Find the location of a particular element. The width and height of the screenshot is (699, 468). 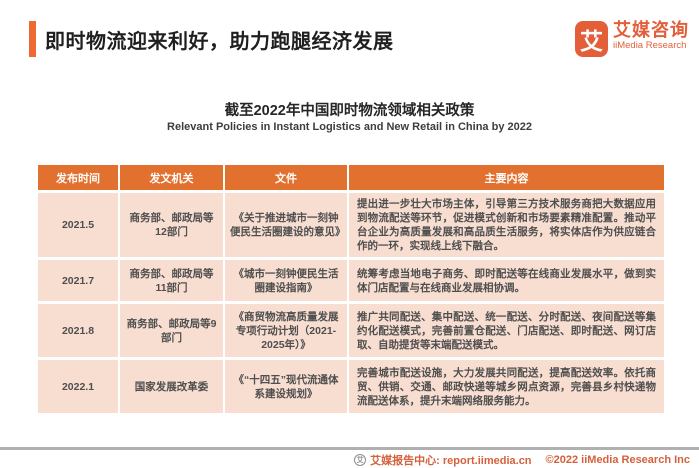

footer-source: 艾媒报告中心: report.iimedia.cn is located at coordinates (451, 461).